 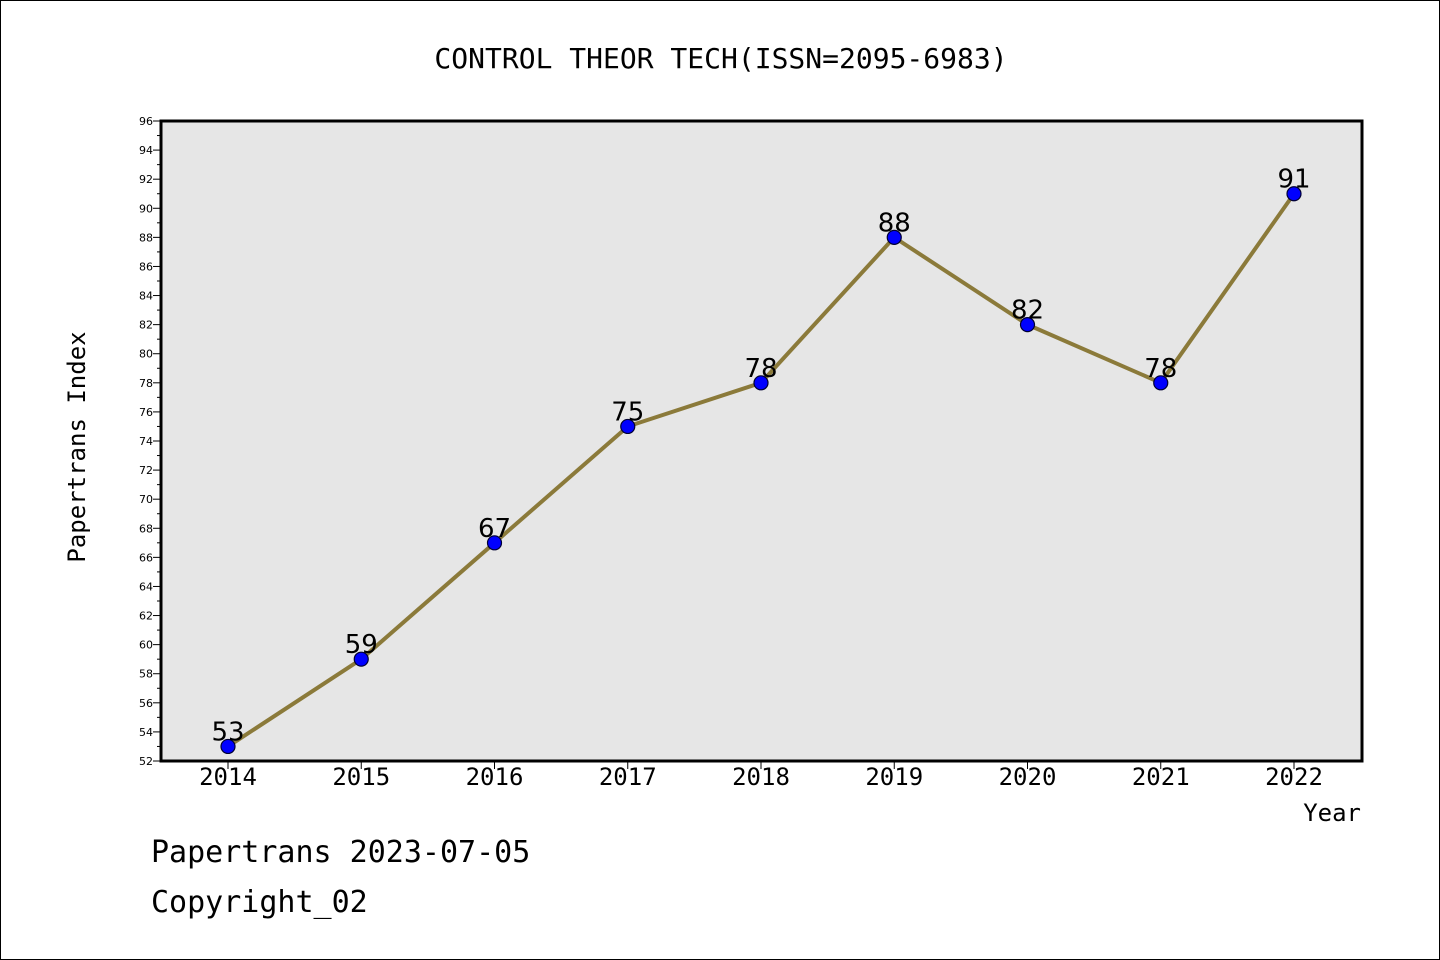 I want to click on y-tick-label: 80, so click(x=146, y=354).